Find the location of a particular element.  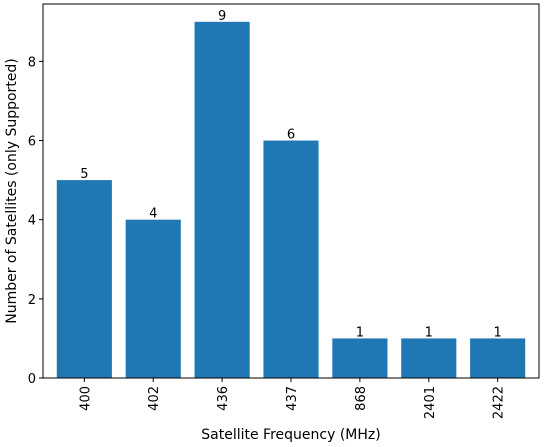

data-label-437: 6 is located at coordinates (291, 135).